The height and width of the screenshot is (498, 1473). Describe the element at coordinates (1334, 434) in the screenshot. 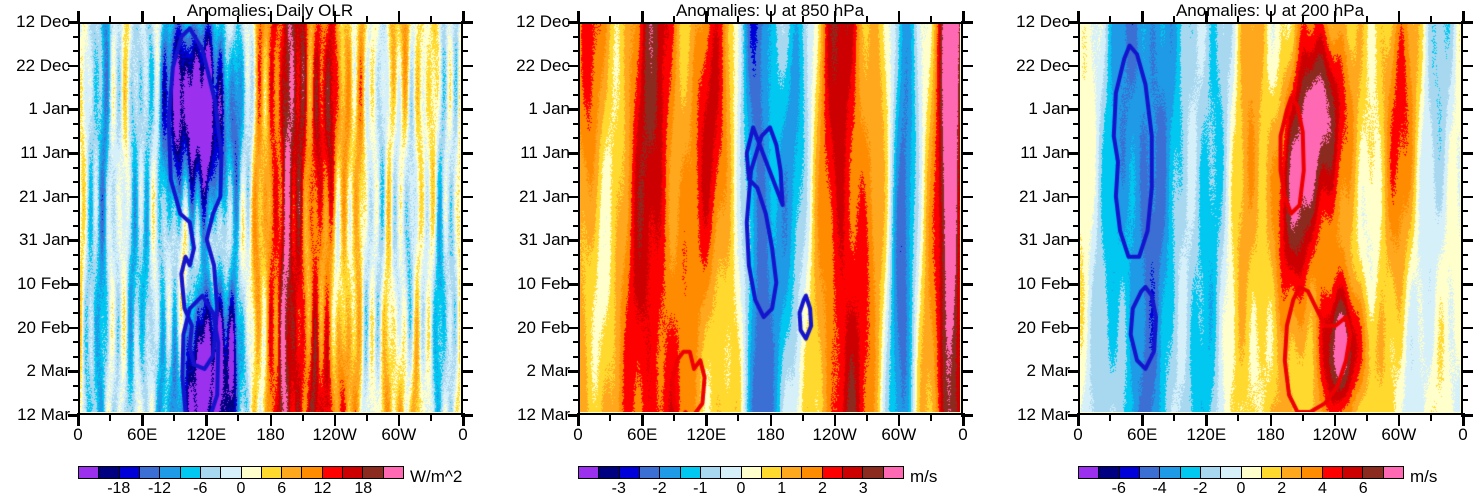

I see `xtick-label-p3-4: 120W` at that location.